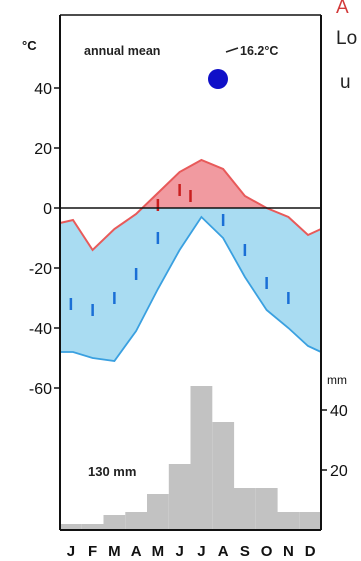  I want to click on month-label: O, so click(267, 551).